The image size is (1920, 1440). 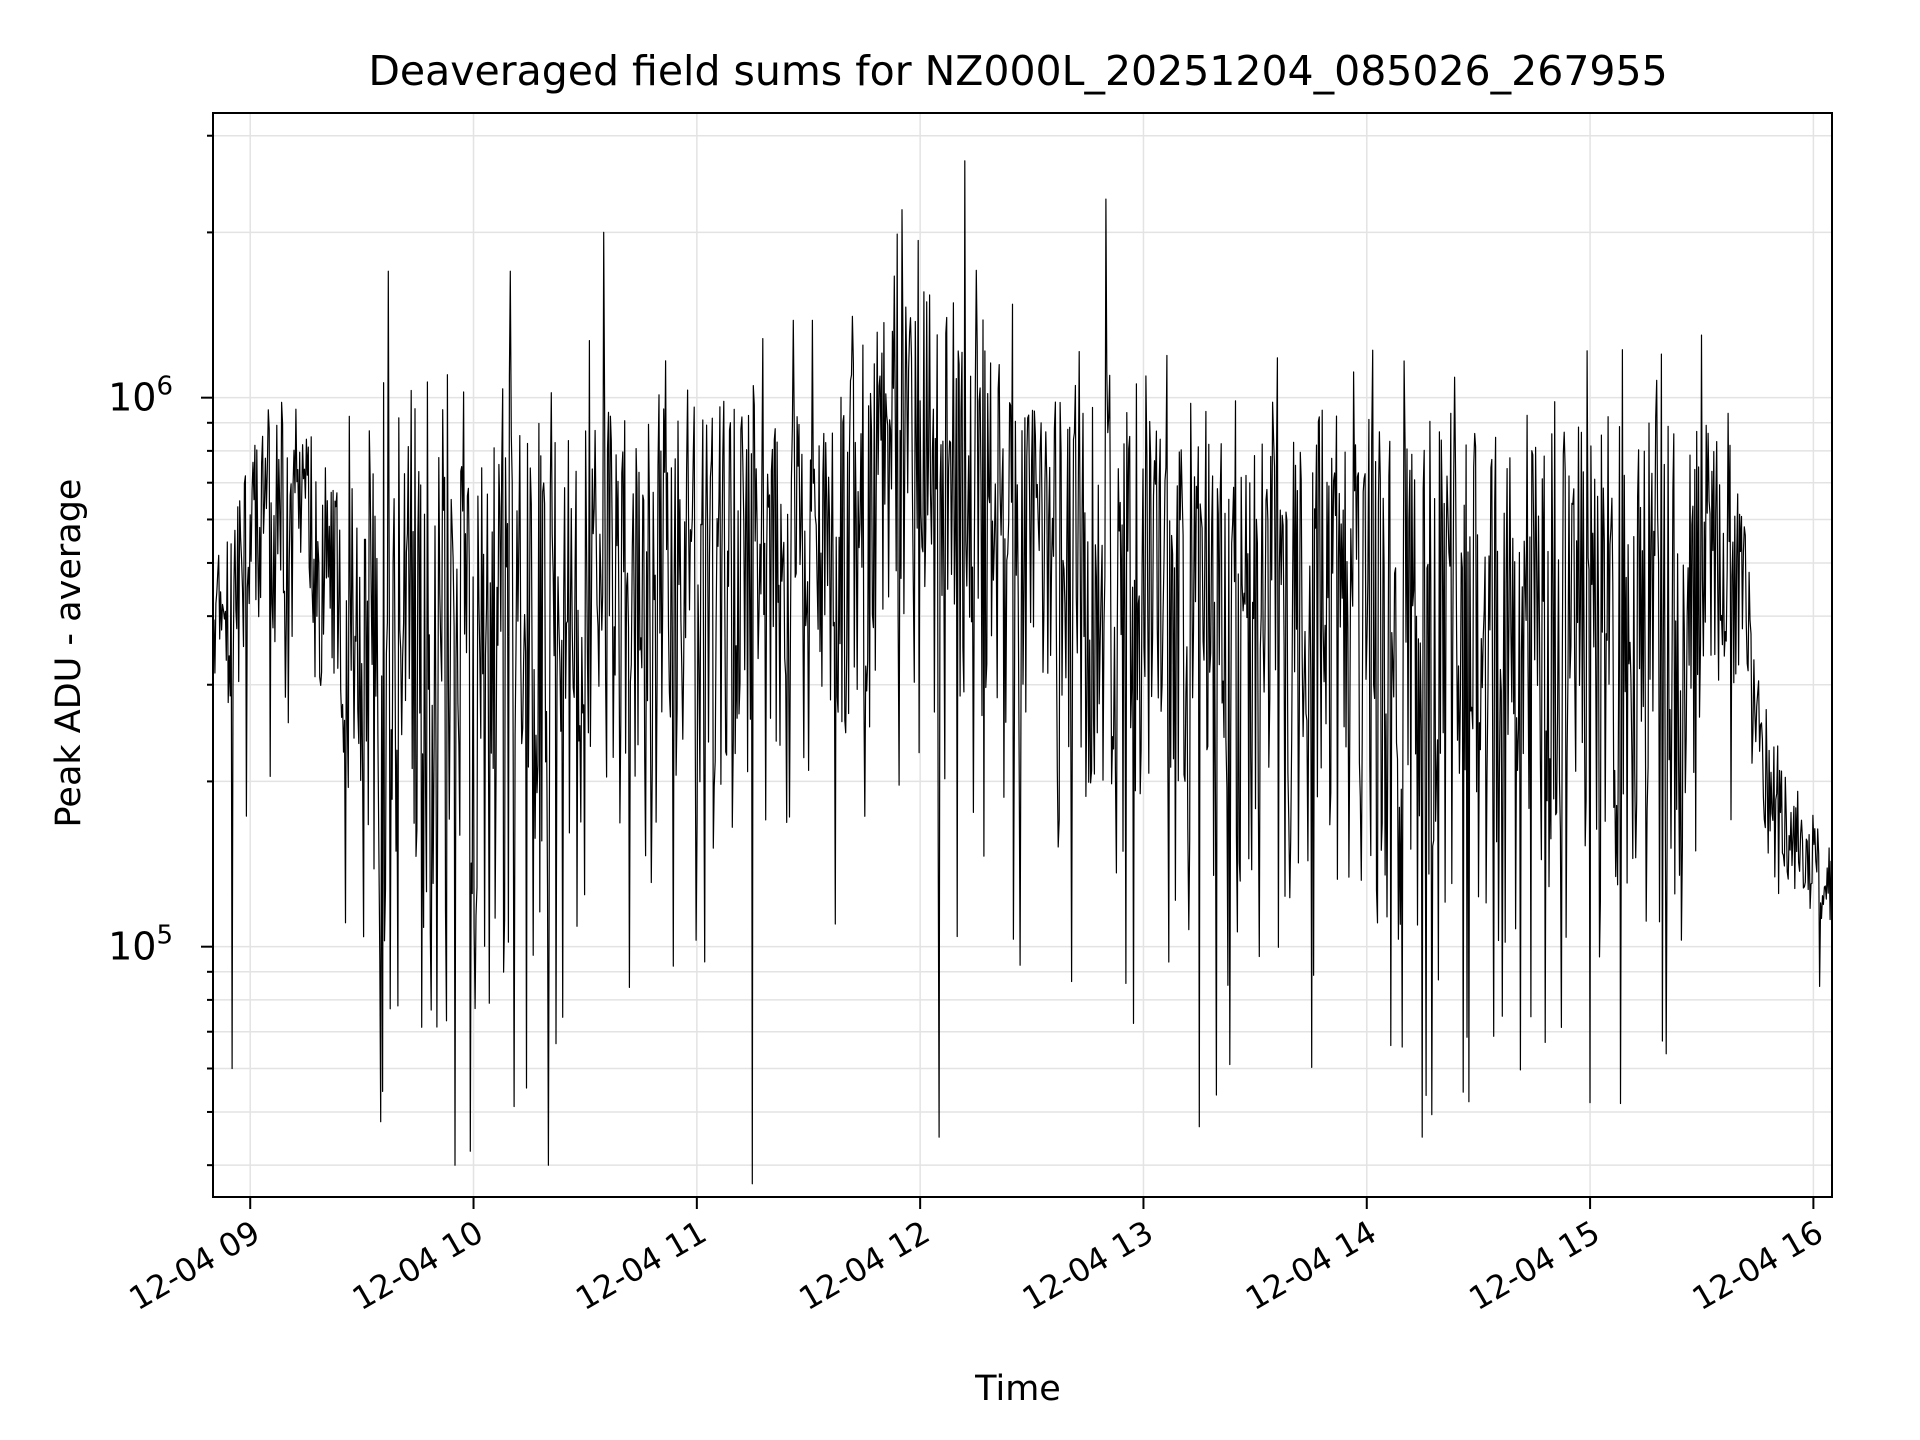 I want to click on y-tick-label: 10⁵, so click(x=140, y=945).